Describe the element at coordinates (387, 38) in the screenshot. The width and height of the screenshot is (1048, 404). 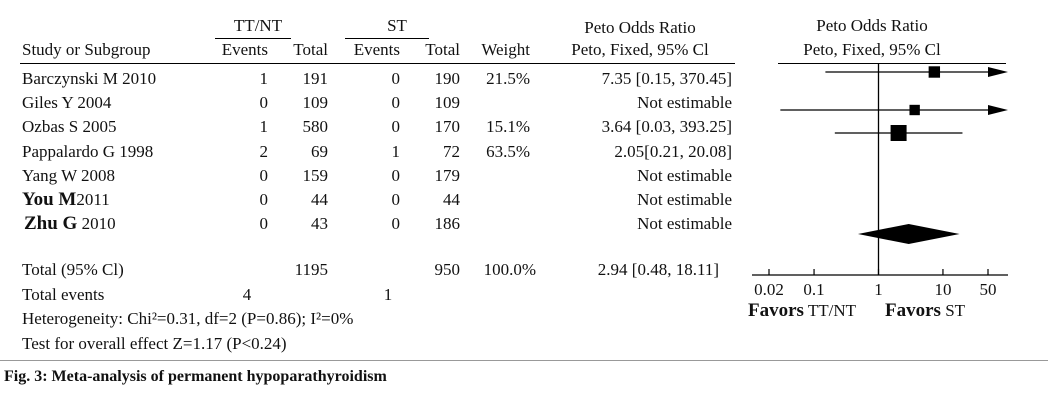
I see `group2-underline` at that location.